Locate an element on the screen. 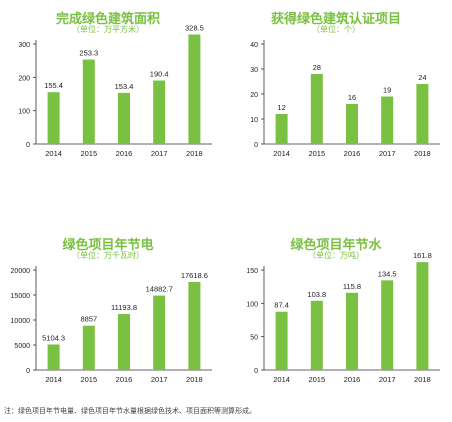 The image size is (452, 422). y-tick-label: 40 is located at coordinates (254, 45).